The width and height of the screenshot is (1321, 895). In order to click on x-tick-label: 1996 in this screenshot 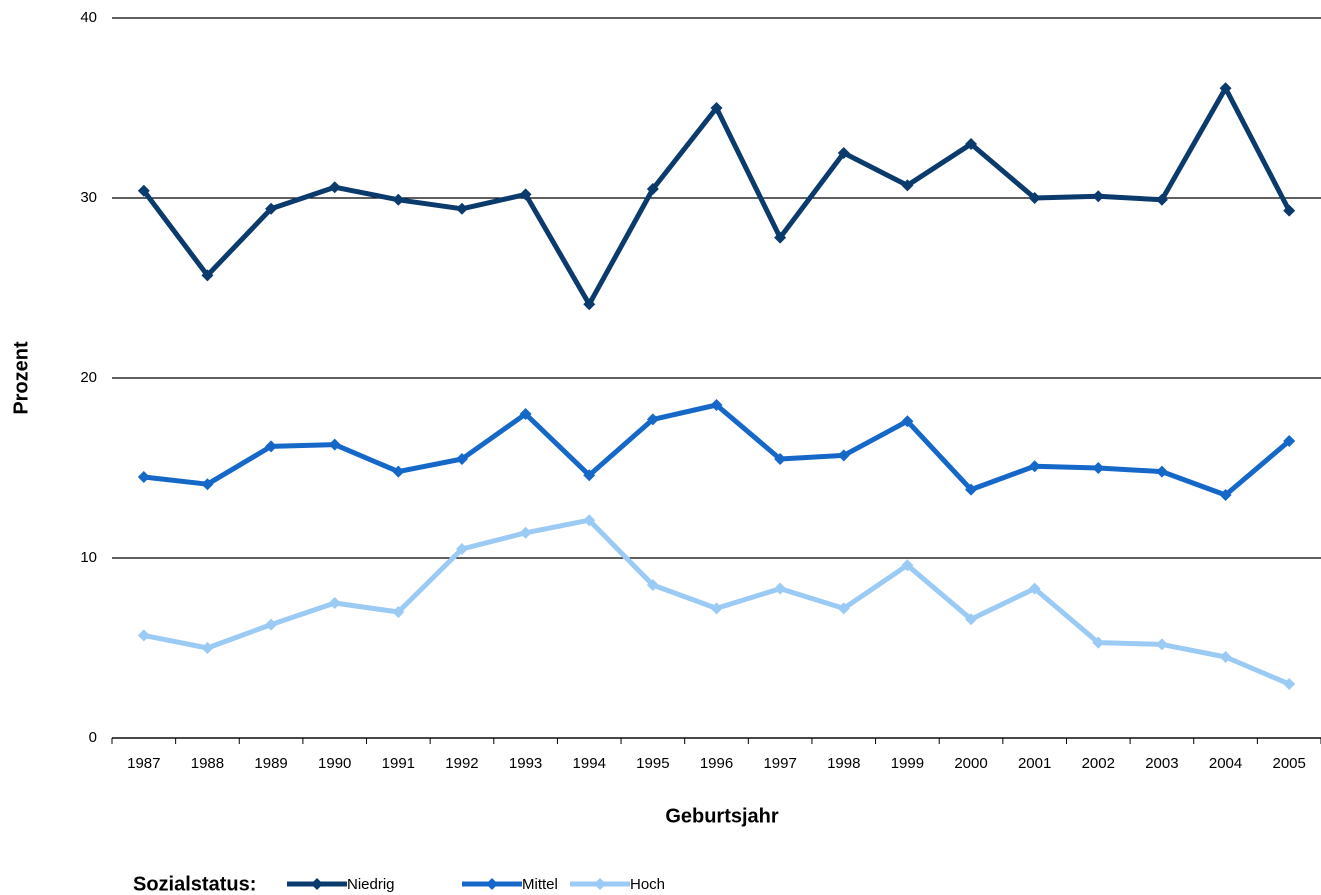, I will do `click(716, 763)`.